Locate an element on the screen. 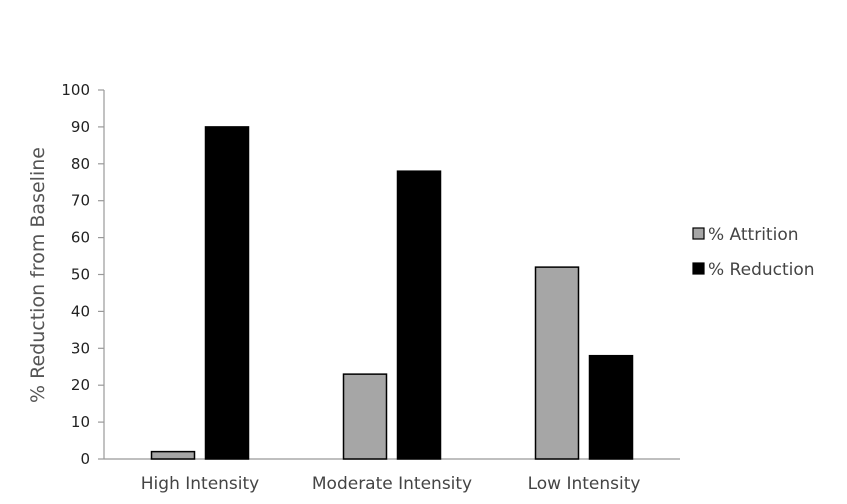 The height and width of the screenshot is (504, 847). y-tick-label: 40 is located at coordinates (80, 311).